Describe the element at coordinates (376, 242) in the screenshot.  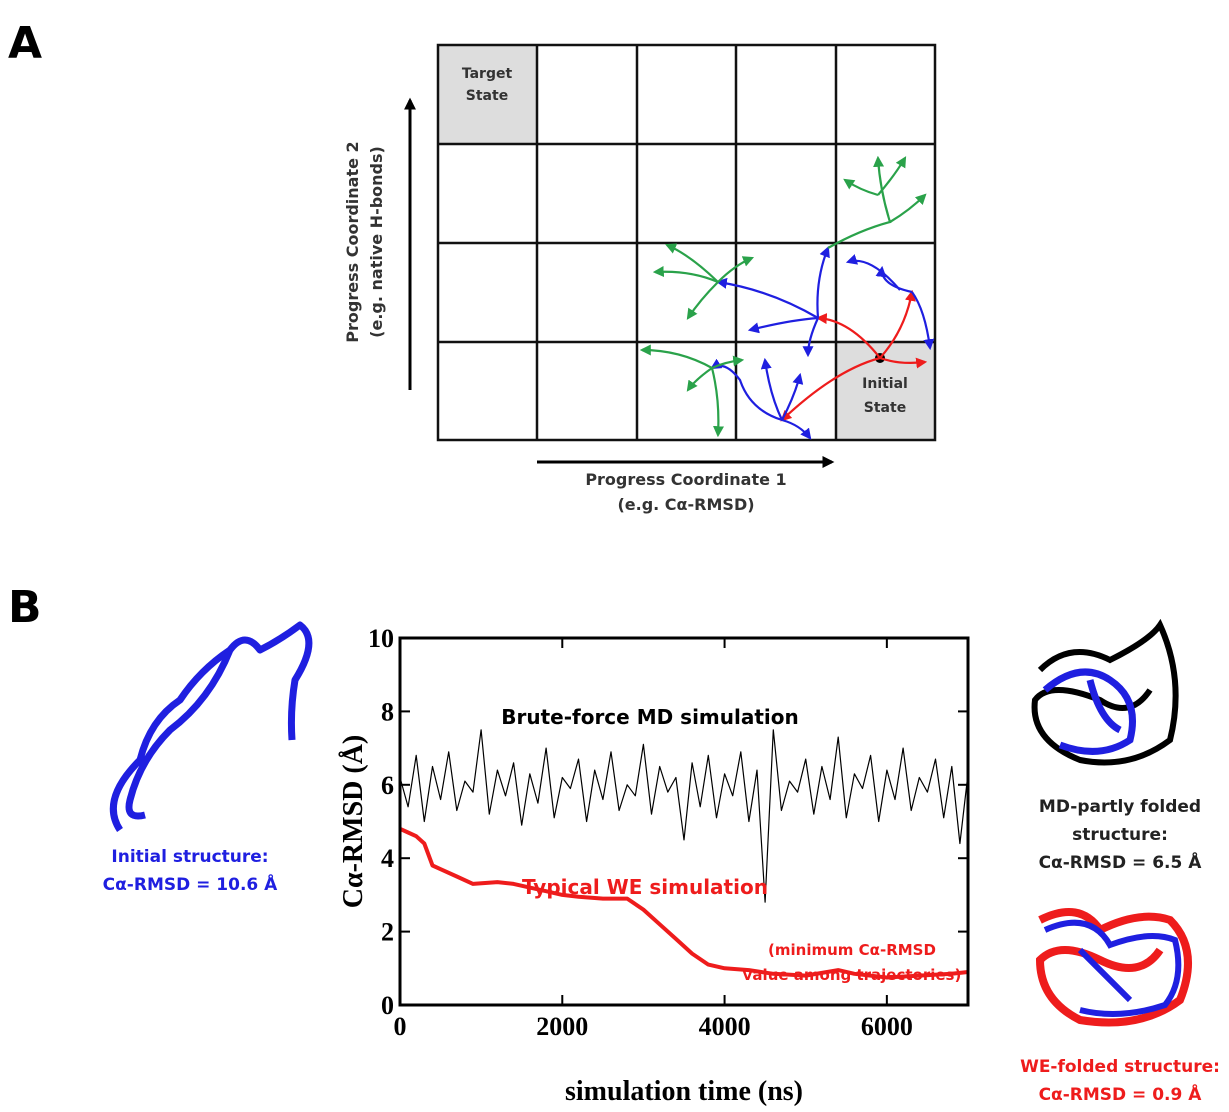
I see `axis-label: (e.g. native H-bonds)` at that location.